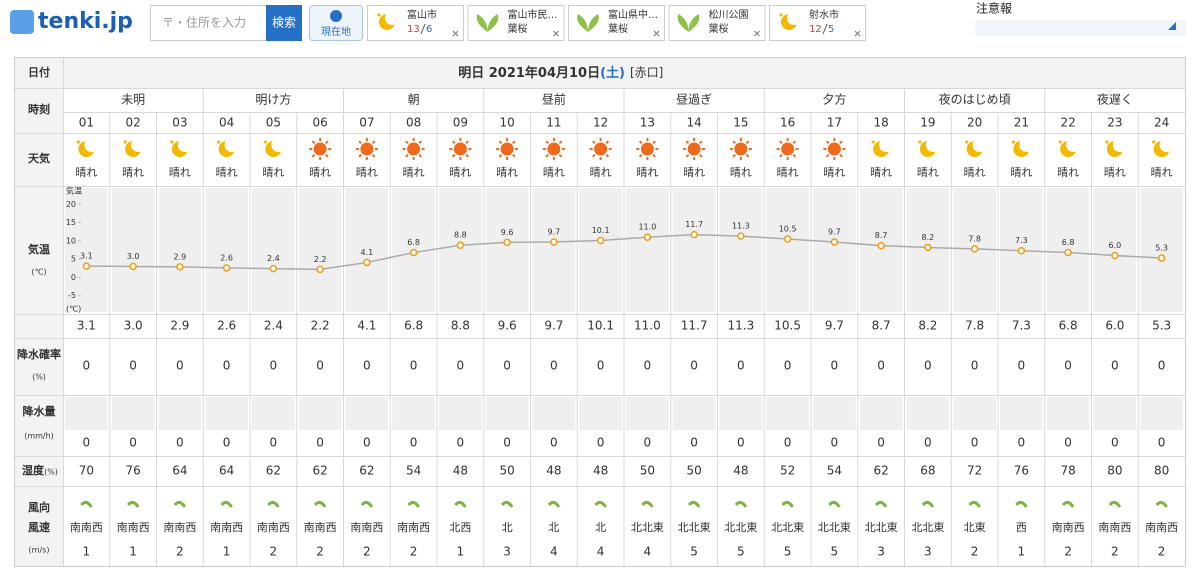 The width and height of the screenshot is (1200, 576). Describe the element at coordinates (927, 123) in the screenshot. I see `hour: 19` at that location.